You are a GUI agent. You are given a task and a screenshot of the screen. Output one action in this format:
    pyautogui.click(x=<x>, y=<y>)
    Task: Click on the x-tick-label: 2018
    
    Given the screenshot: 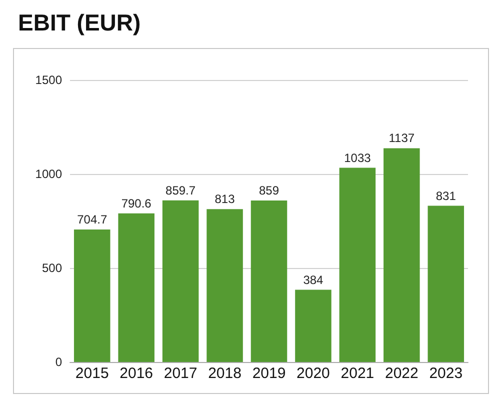 What is the action you would take?
    pyautogui.click(x=225, y=373)
    